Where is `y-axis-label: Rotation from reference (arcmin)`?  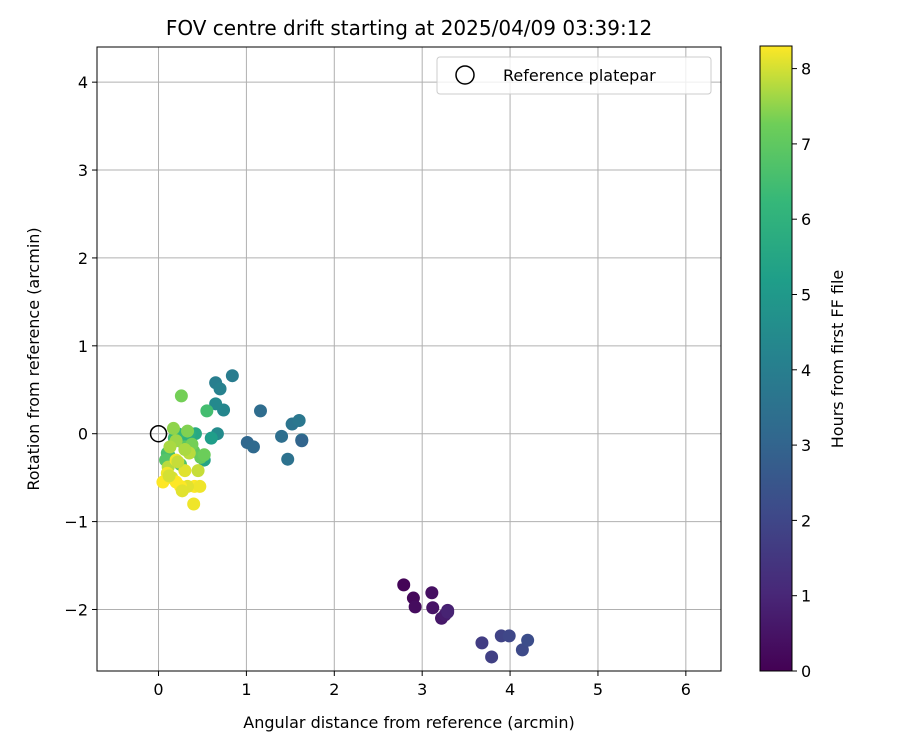 y-axis-label: Rotation from reference (arcmin) is located at coordinates (33, 358).